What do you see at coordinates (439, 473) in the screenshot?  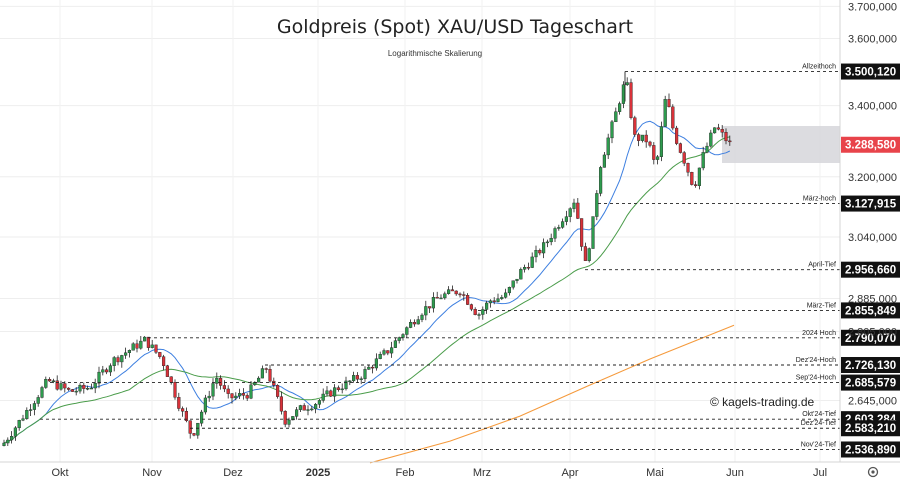 I see `time-axis: Okt Nov Dez 2025 Feb Mrz Apr Mai Jun Jul` at bounding box center [439, 473].